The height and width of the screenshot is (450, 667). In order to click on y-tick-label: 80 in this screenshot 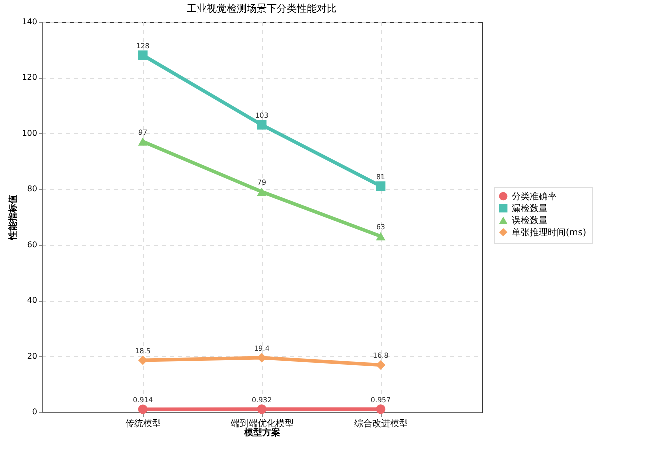, I will do `click(32, 189)`.